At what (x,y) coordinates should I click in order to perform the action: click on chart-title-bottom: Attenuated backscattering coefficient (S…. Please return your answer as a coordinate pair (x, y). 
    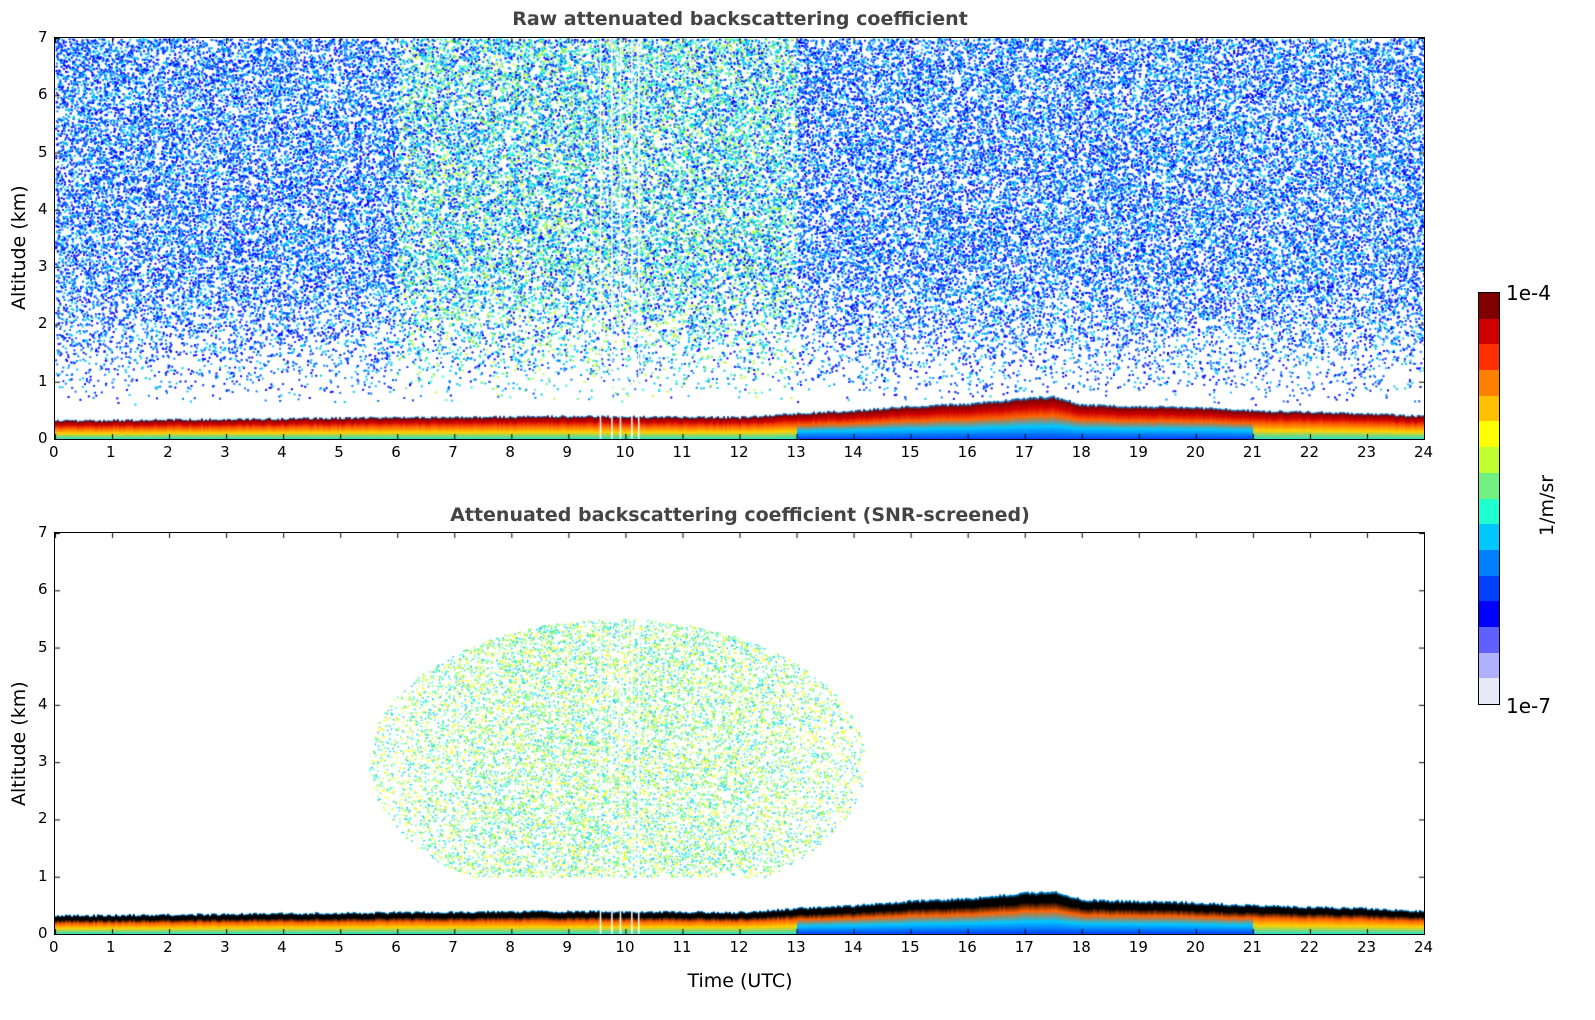
    Looking at the image, I should click on (740, 515).